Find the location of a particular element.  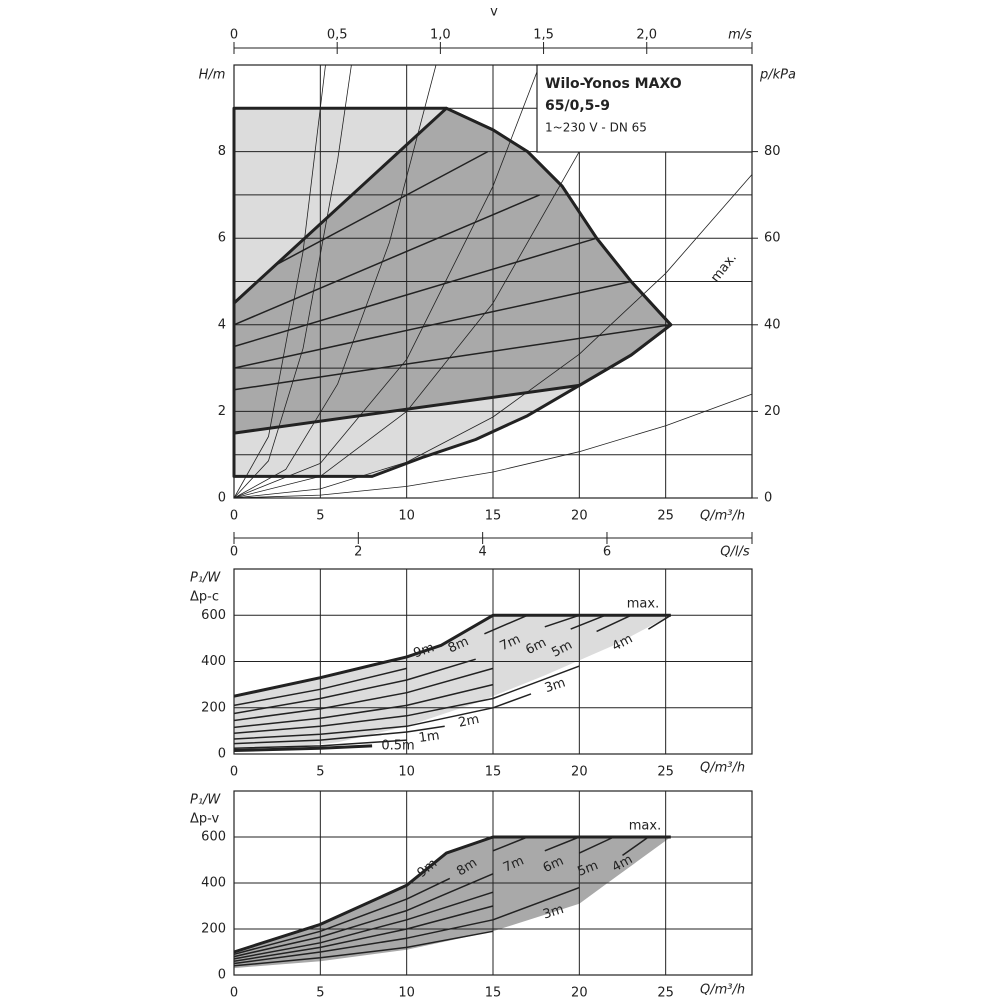

chart-title: Wilo-Yonos MAXO is located at coordinates (613, 84).